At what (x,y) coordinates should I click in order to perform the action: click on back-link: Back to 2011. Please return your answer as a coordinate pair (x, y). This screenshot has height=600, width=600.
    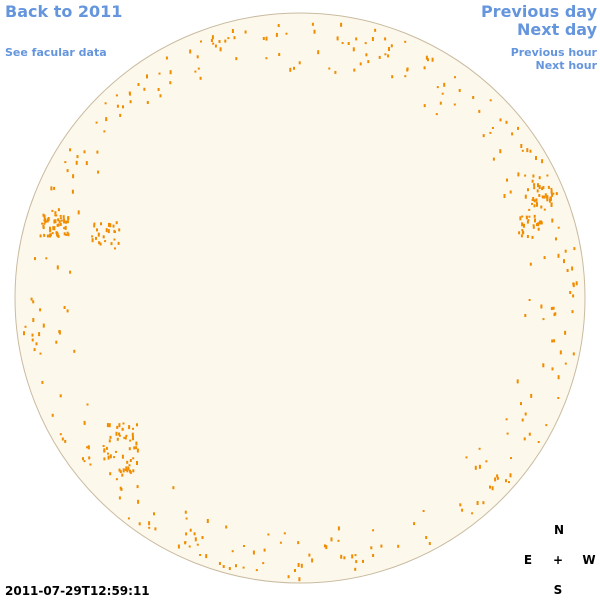
    Looking at the image, I should click on (63, 11).